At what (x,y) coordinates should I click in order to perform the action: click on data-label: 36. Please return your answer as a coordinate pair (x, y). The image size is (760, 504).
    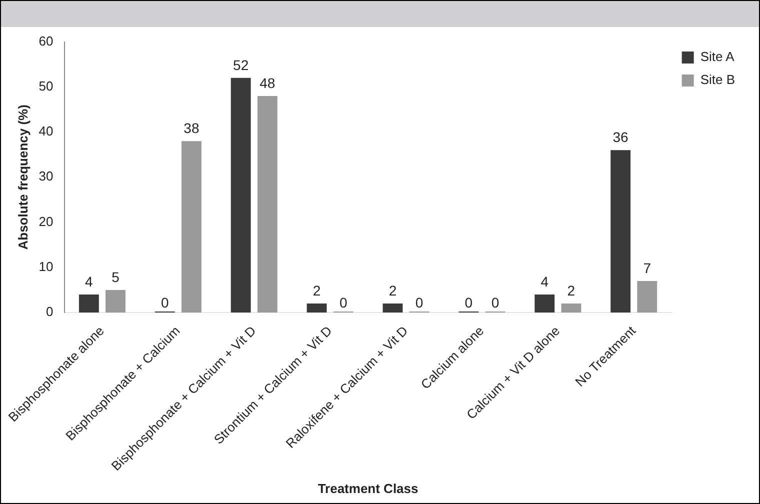
    Looking at the image, I should click on (620, 136).